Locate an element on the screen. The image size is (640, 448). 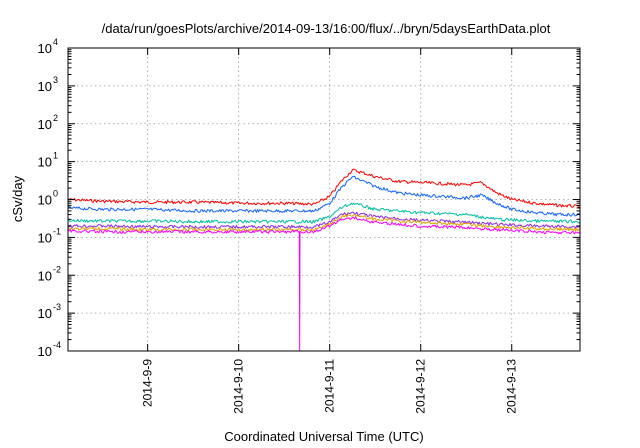
y-tick-exponent: -3 is located at coordinates (57, 307).